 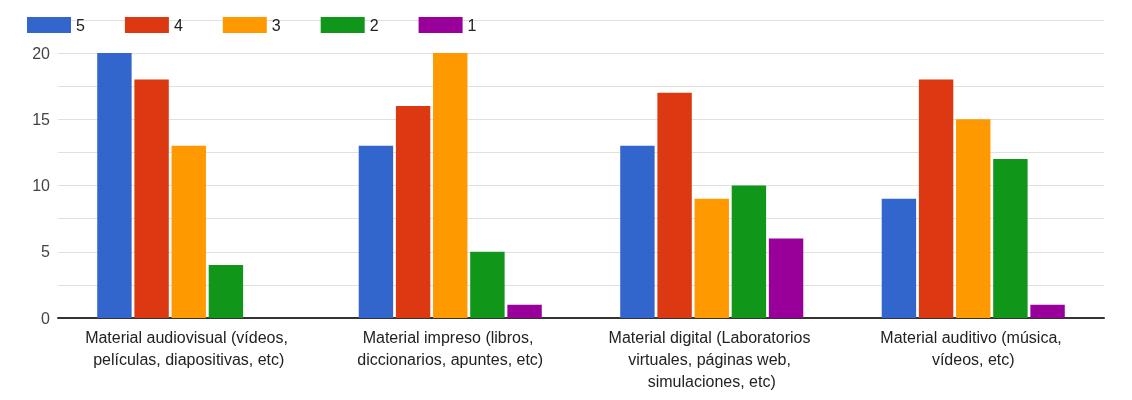 I want to click on y-tick-label: 5, so click(x=46, y=252).